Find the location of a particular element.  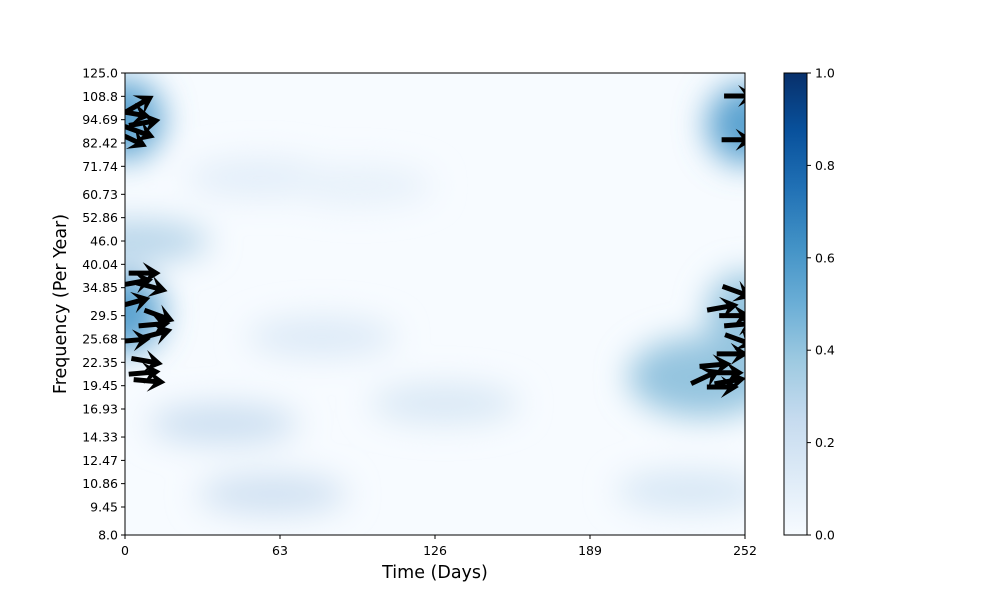

y-tick-label: 52.86 is located at coordinates (100, 217).